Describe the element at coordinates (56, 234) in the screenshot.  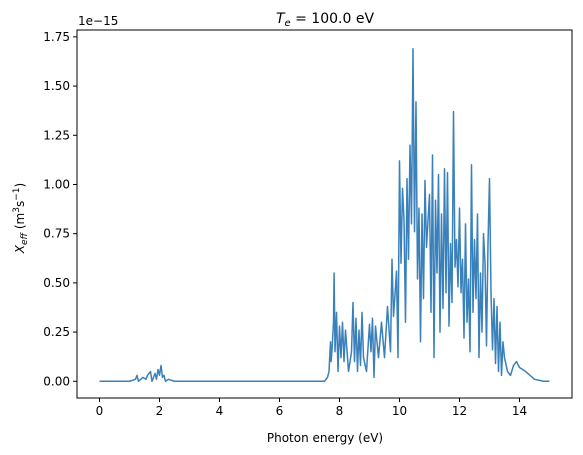
I see `y-tick-label: 0.75` at that location.